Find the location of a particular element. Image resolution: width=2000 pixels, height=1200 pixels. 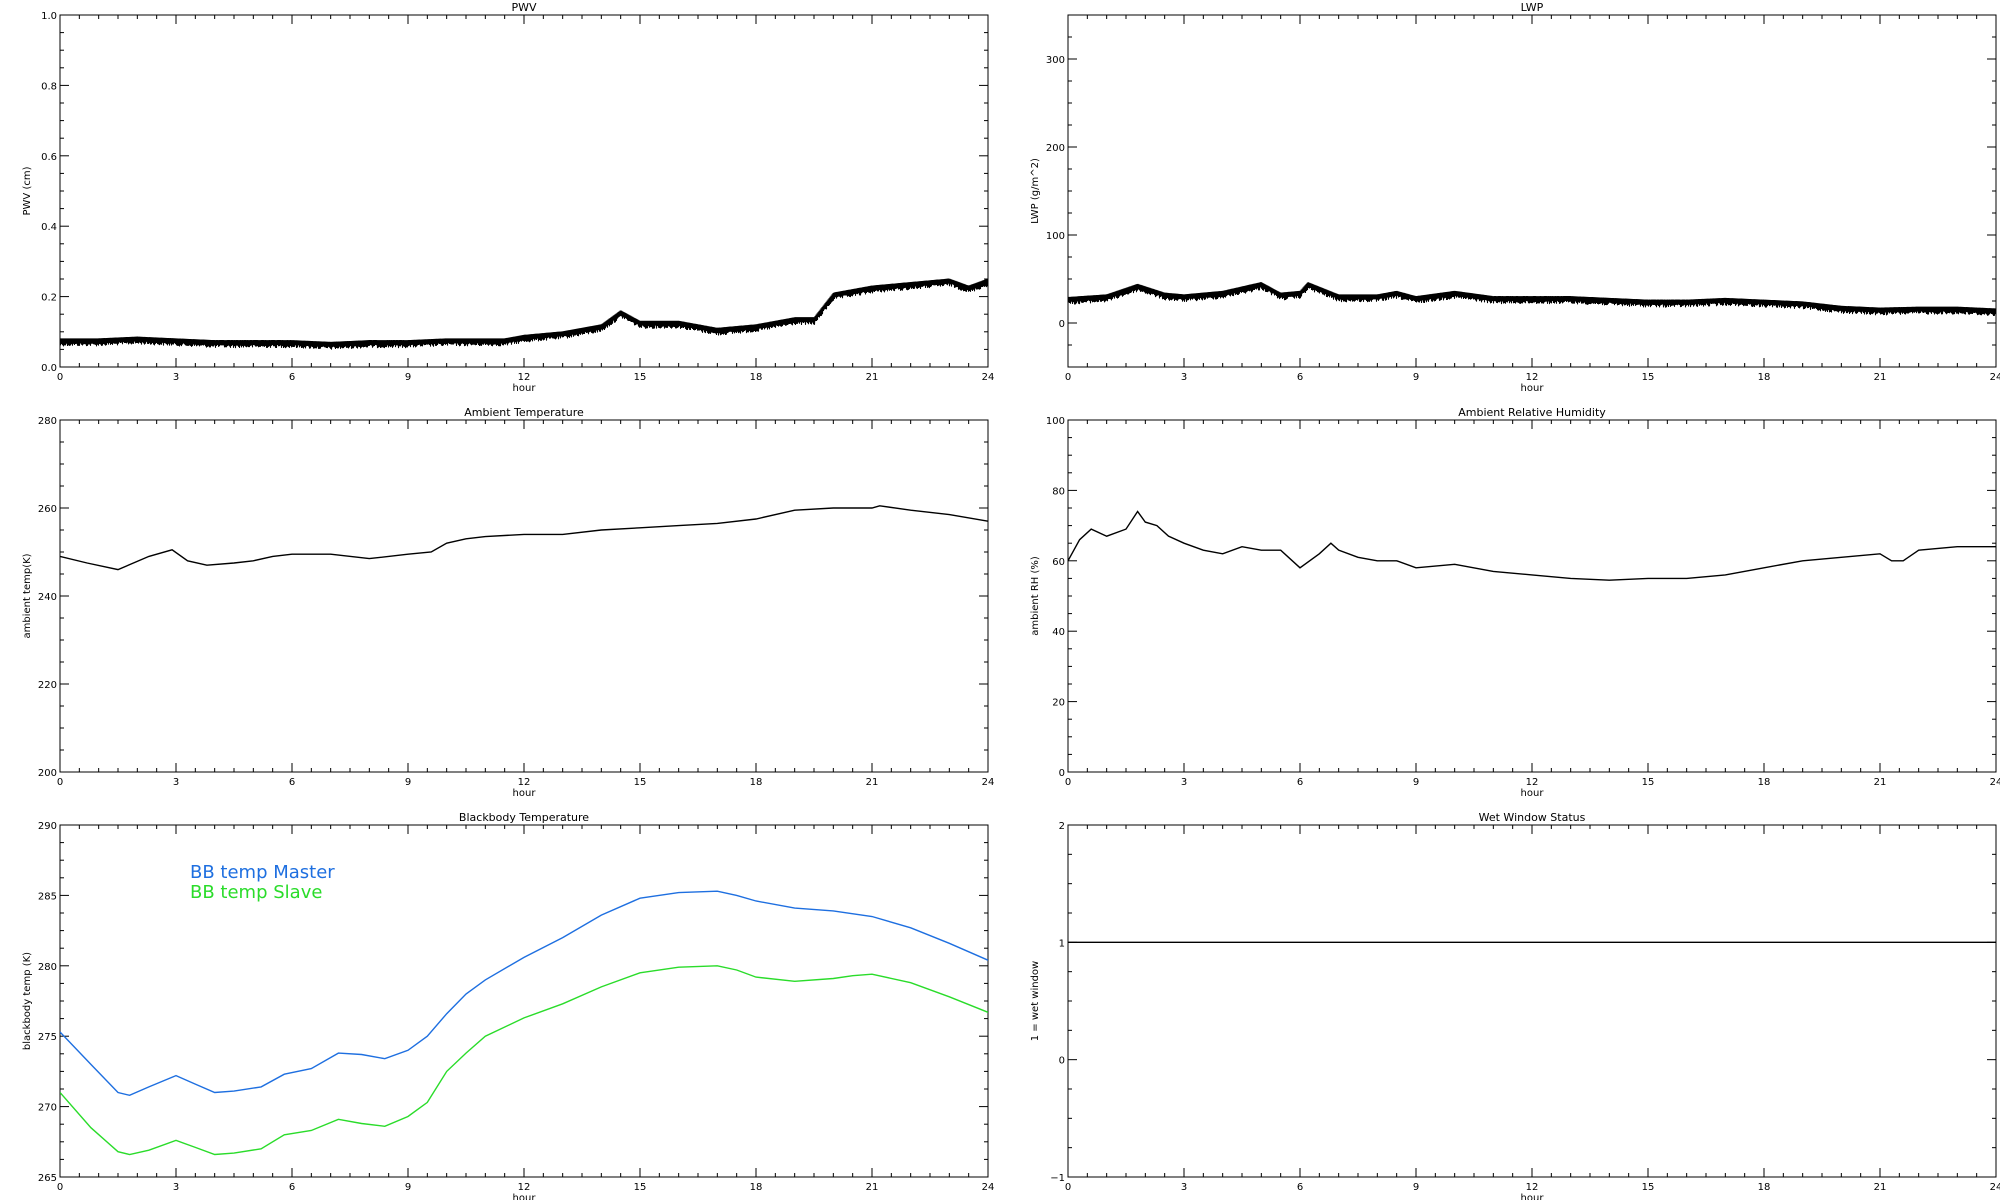

y-tick-label: 275 is located at coordinates (47, 1037).